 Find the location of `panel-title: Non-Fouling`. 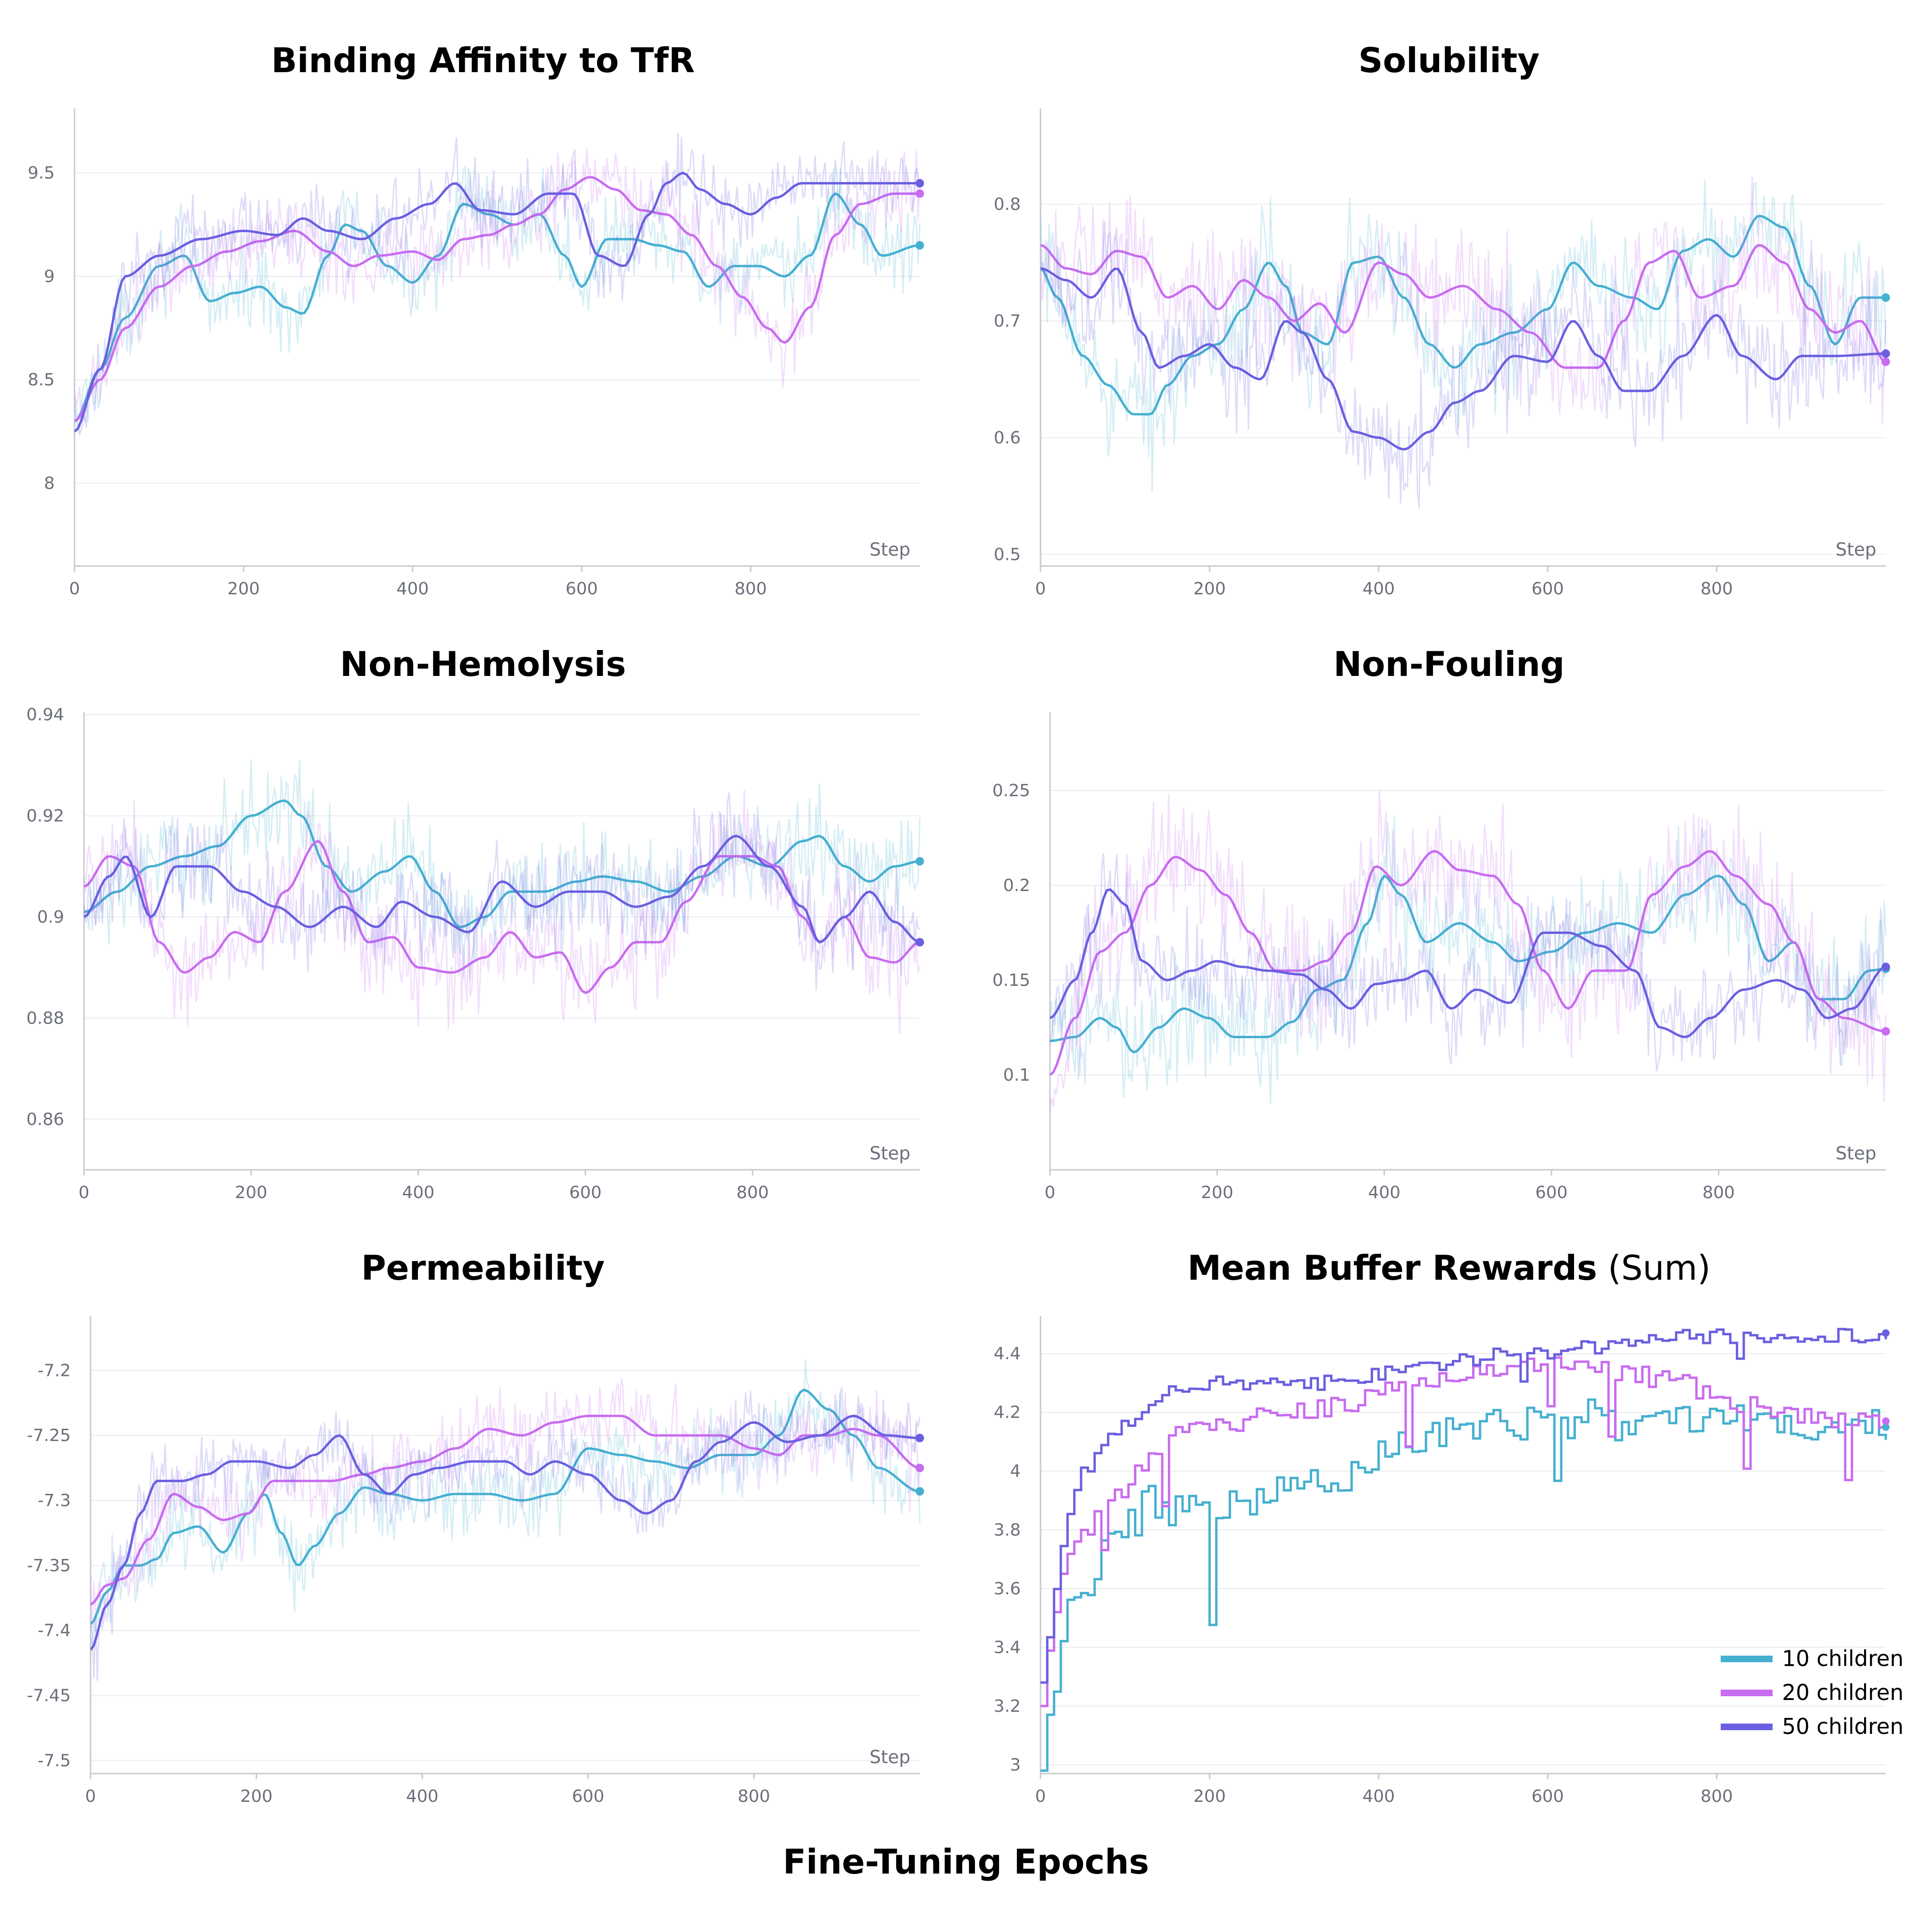

panel-title: Non-Fouling is located at coordinates (1449, 664).